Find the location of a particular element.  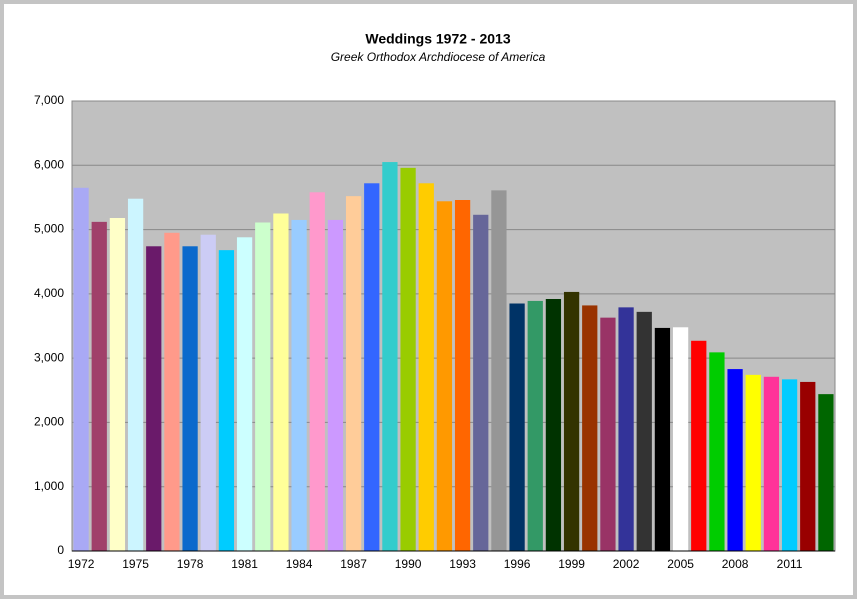

x-tick-label: 1990 is located at coordinates (408, 564).